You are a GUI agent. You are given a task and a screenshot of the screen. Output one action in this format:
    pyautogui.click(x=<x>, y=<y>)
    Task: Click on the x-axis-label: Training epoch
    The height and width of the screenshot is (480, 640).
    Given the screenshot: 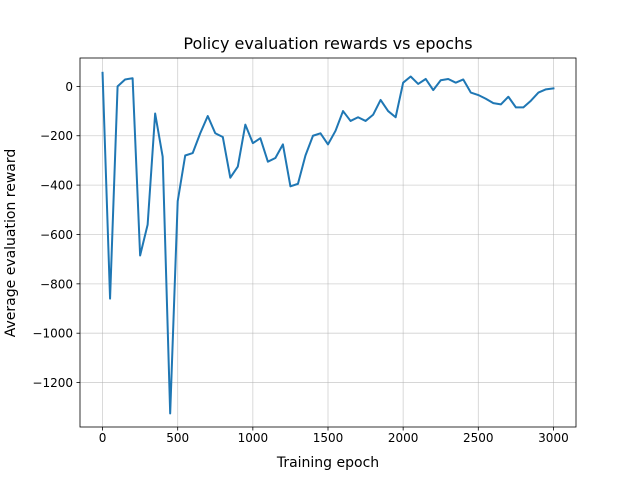 What is the action you would take?
    pyautogui.click(x=327, y=463)
    